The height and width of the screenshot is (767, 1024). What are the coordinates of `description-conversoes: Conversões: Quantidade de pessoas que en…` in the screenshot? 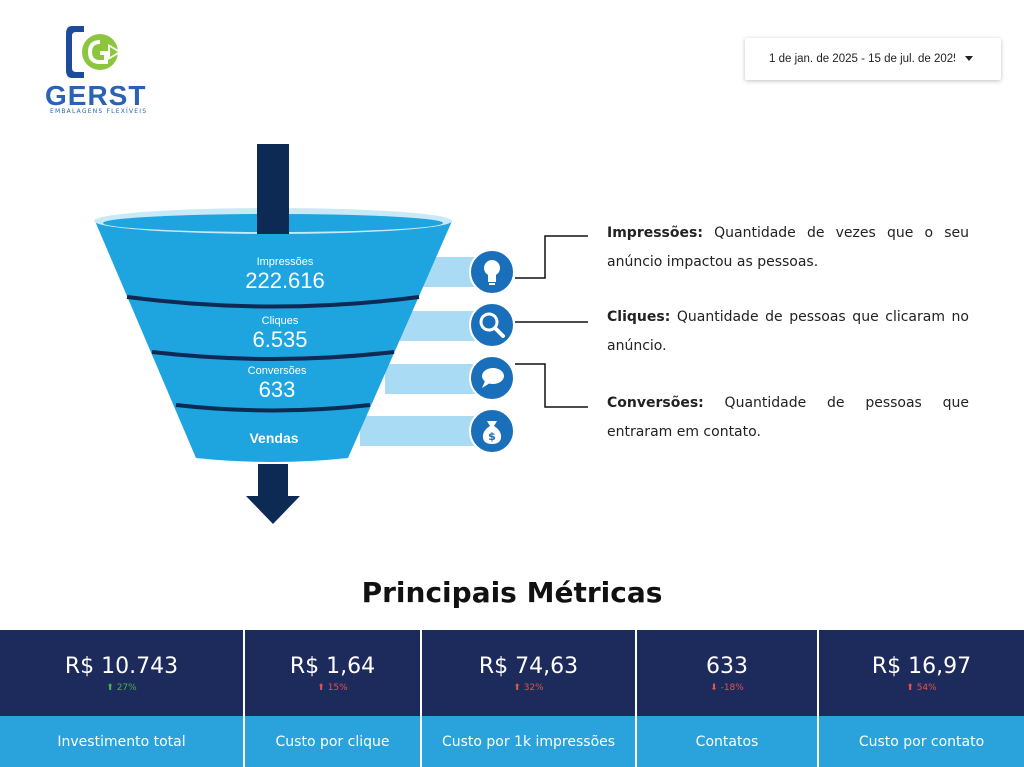 It's located at (788, 418).